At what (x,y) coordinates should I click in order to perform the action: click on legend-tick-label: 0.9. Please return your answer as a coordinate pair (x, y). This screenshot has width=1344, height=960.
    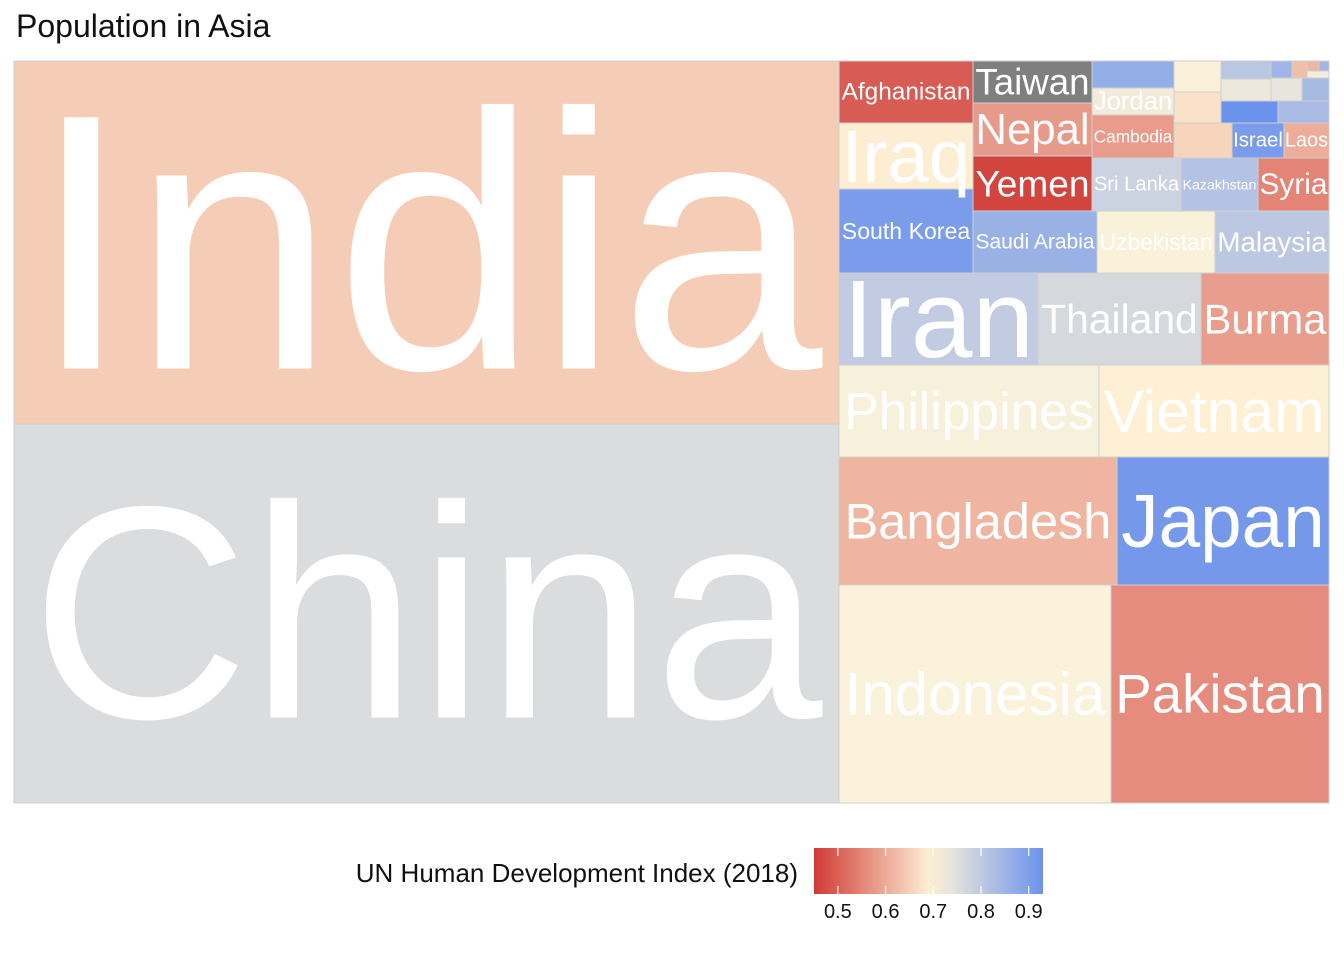
    Looking at the image, I should click on (1029, 912).